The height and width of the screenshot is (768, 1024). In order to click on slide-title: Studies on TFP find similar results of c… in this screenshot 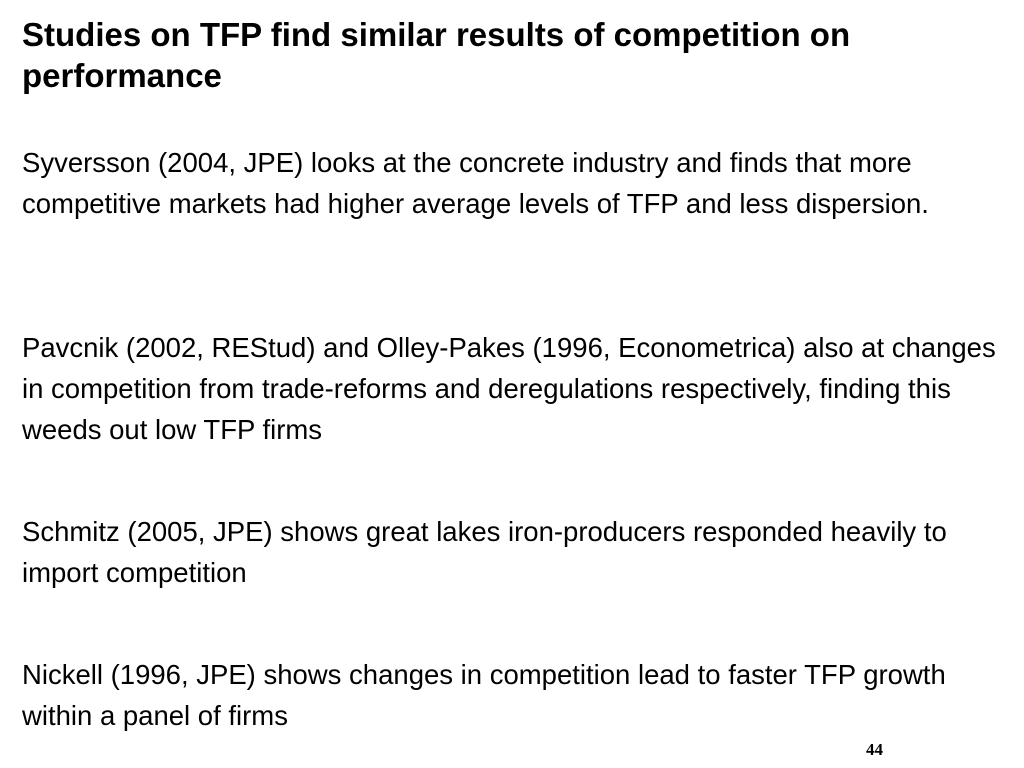, I will do `click(436, 55)`.